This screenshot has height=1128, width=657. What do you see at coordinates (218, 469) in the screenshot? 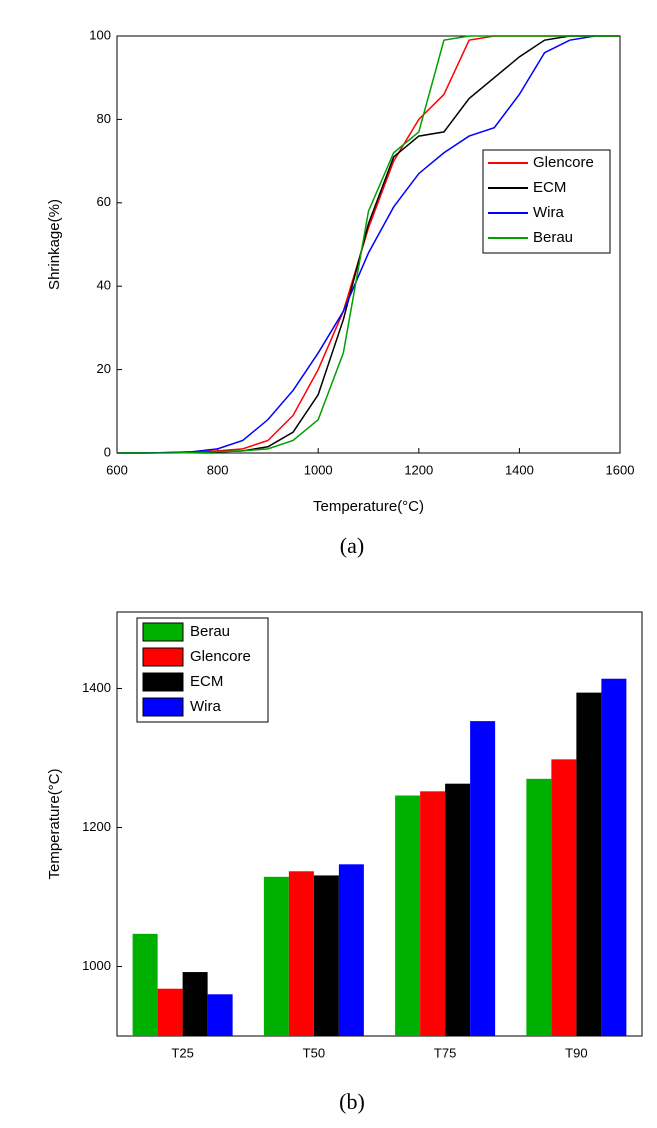
I see `x-tick-label: 800` at bounding box center [218, 469].